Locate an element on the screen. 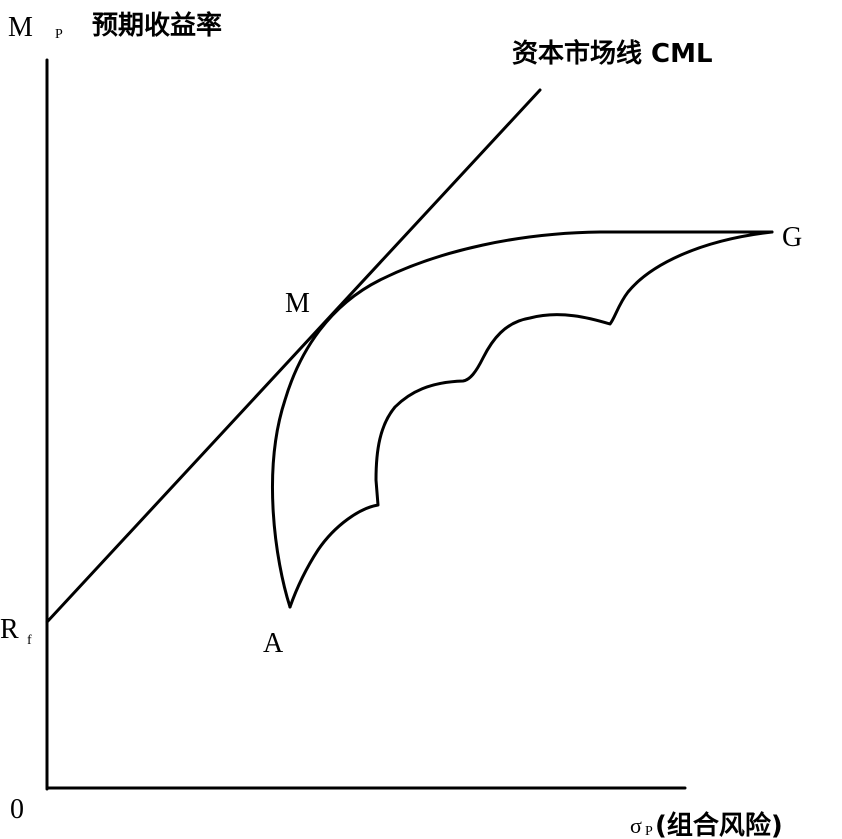 The image size is (842, 839). x-axis-subscript: P is located at coordinates (649, 831).